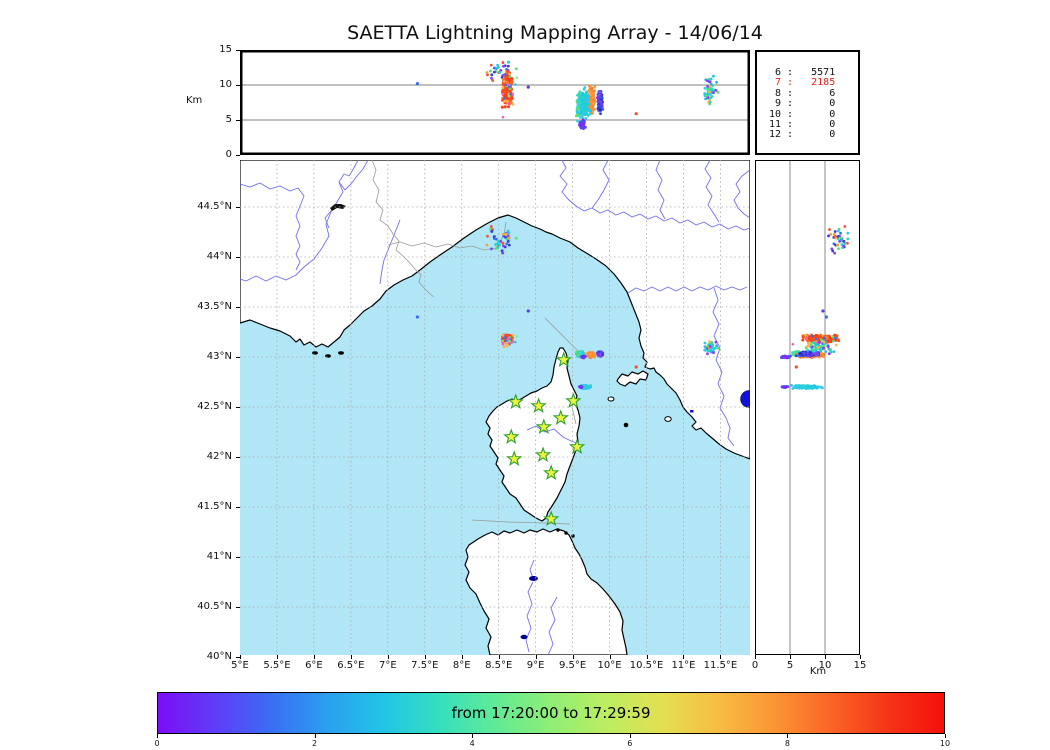 The width and height of the screenshot is (1050, 750). I want to click on lightning-dots-top, so click(567, 95).